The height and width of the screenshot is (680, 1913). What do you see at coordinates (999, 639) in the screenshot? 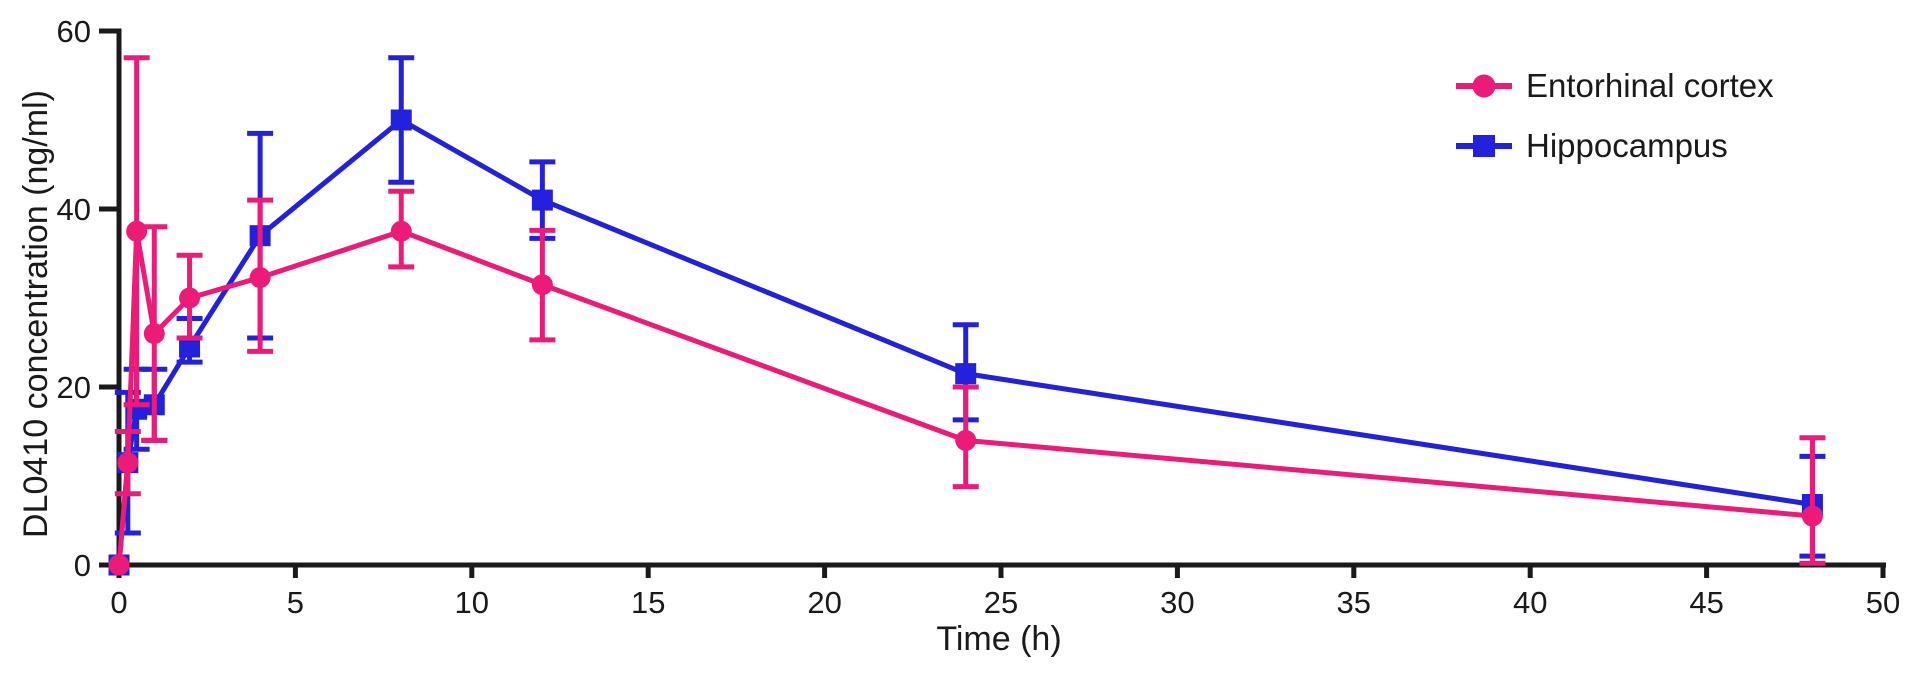
I see `x-axis-title: Time (h)` at bounding box center [999, 639].